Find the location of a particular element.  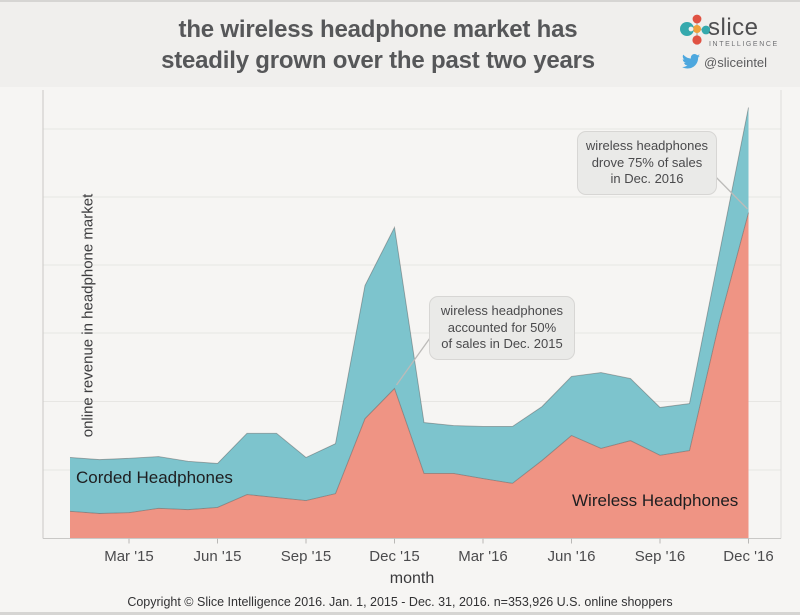

x-tick-label: Sep '15 is located at coordinates (306, 556).